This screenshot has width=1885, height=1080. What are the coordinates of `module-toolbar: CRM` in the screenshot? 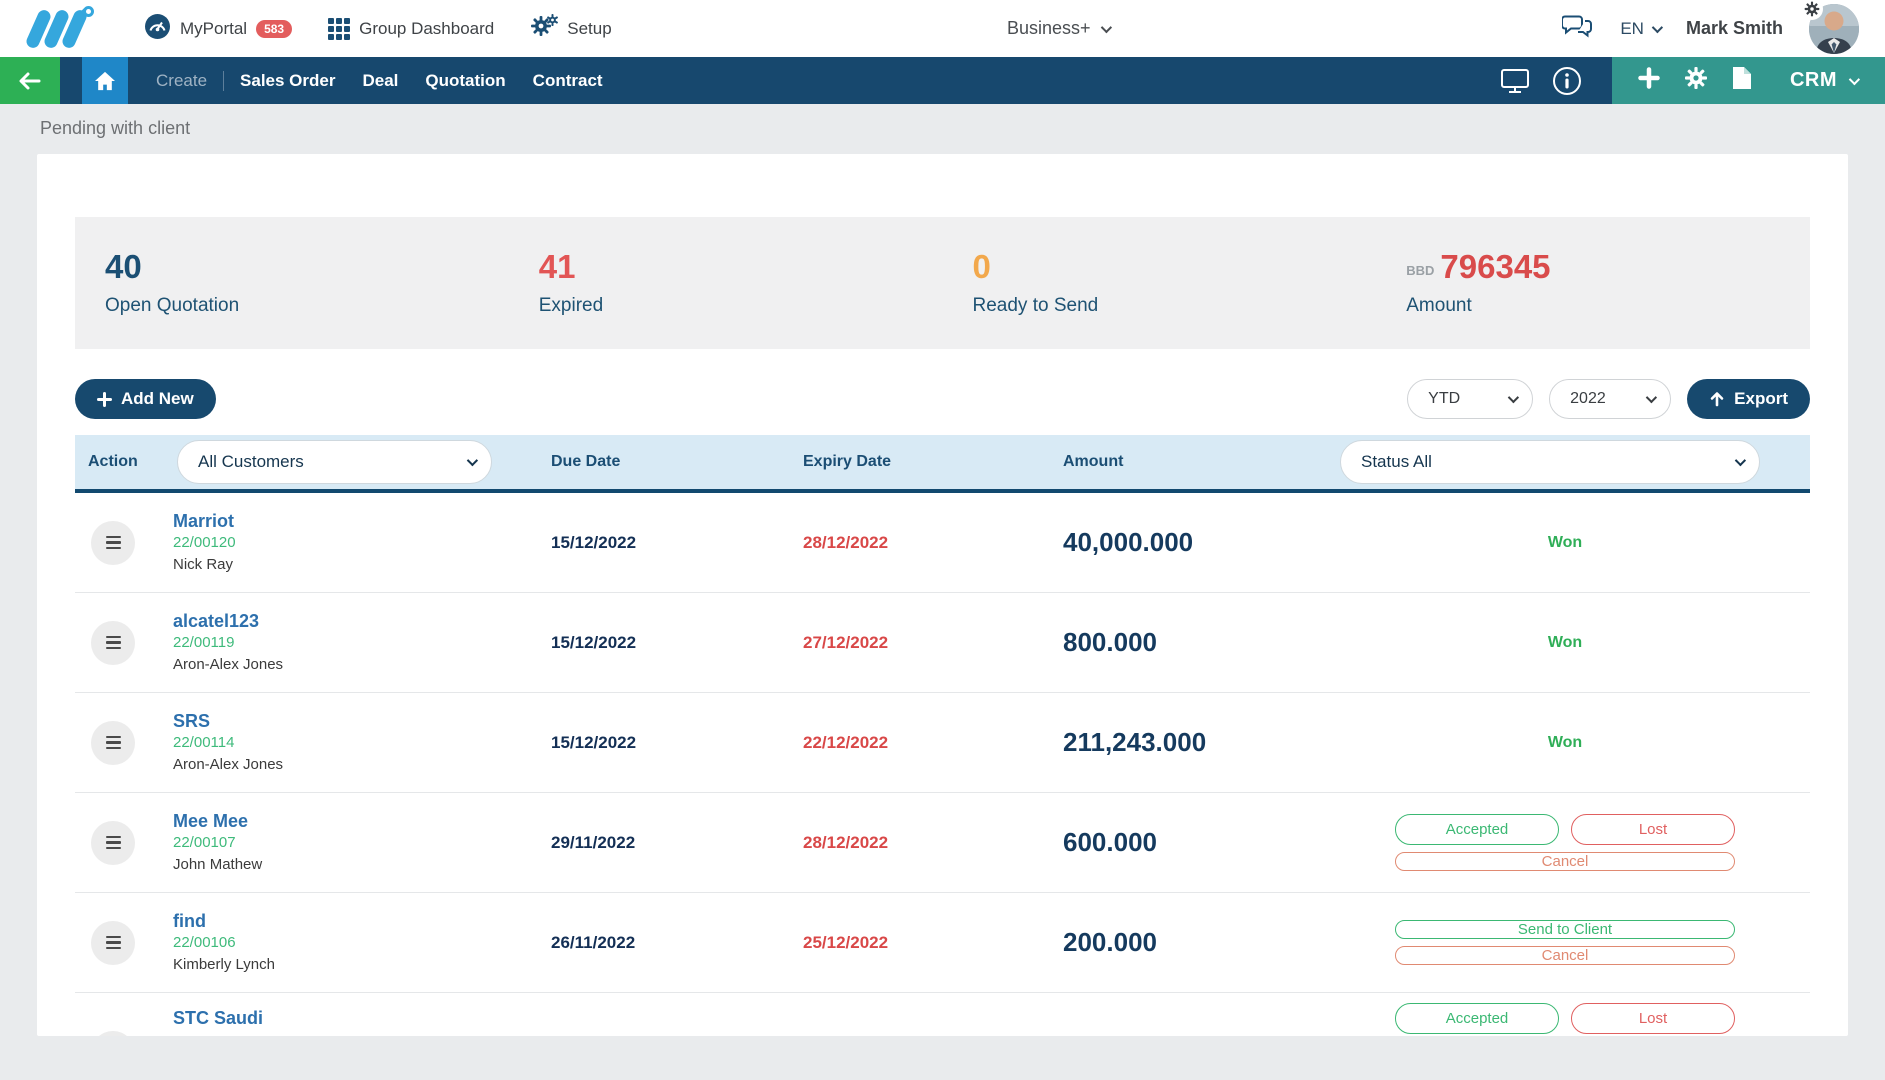 It's located at (1748, 80).